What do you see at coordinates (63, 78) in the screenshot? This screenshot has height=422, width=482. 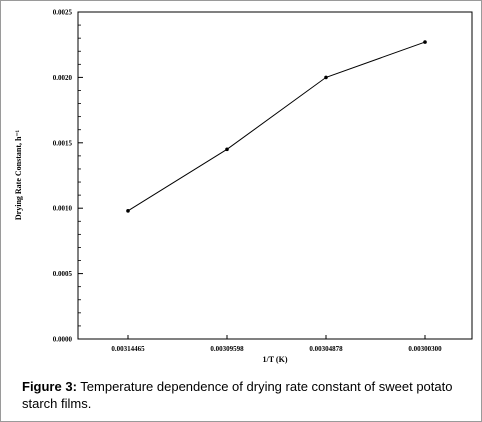 I see `y-tick-label: 0.0020` at bounding box center [63, 78].